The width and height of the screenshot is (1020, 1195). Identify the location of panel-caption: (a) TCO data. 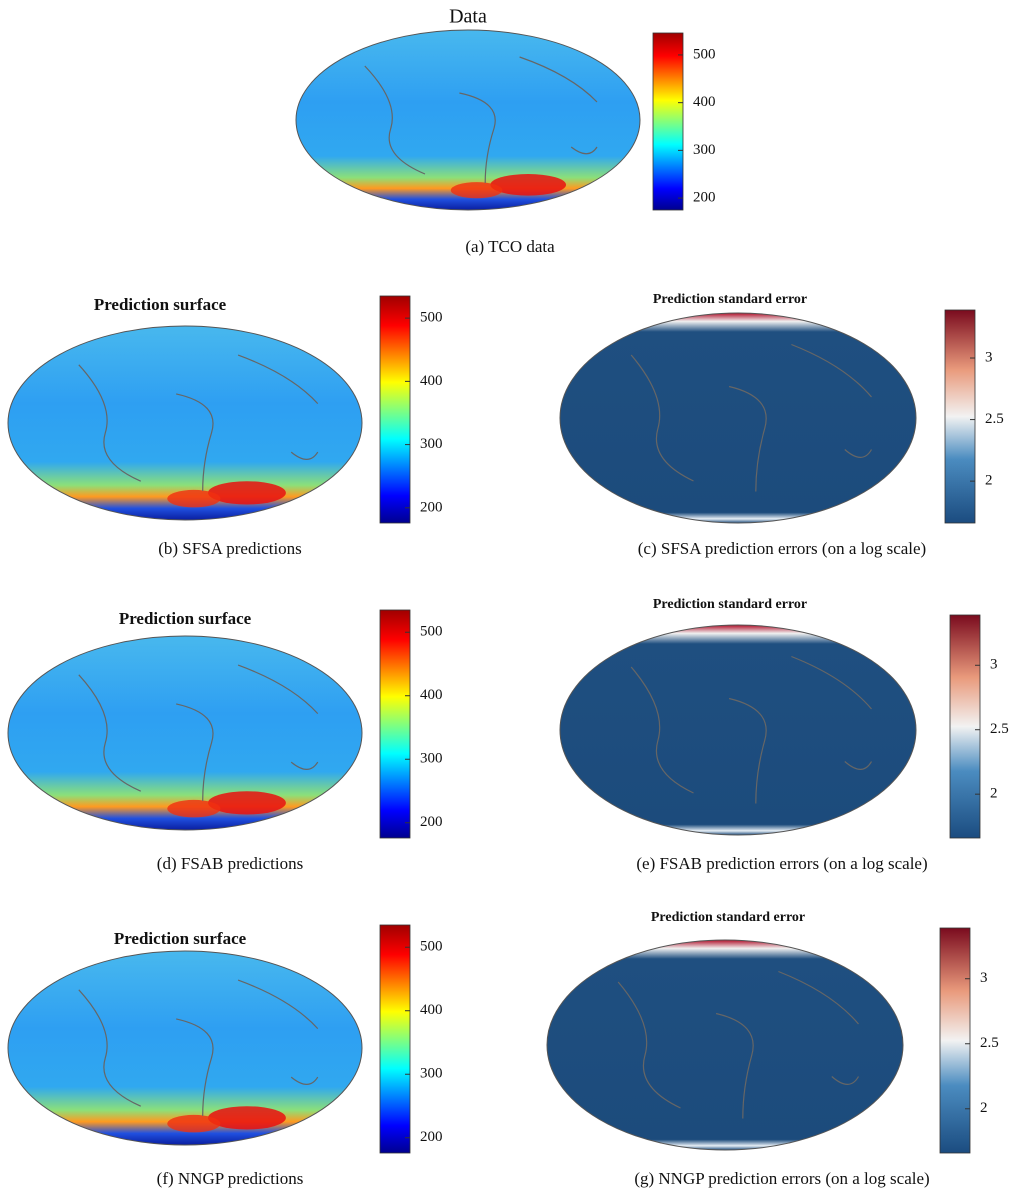
(510, 246).